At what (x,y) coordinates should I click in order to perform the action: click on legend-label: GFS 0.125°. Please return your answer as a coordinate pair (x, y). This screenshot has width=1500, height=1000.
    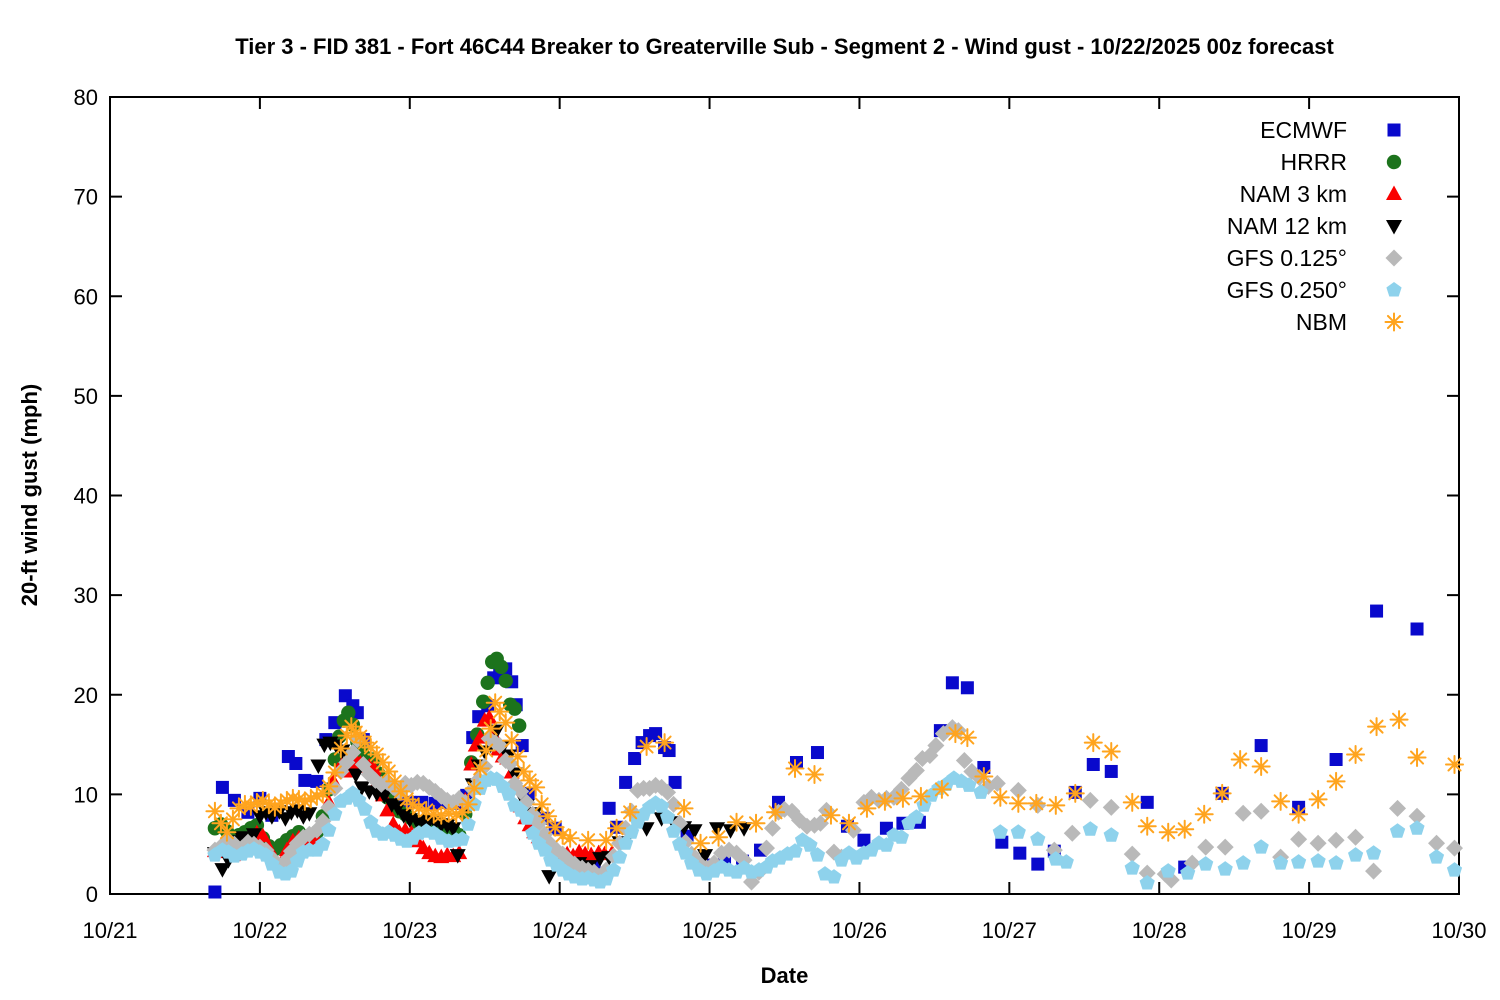
    Looking at the image, I should click on (1286, 257).